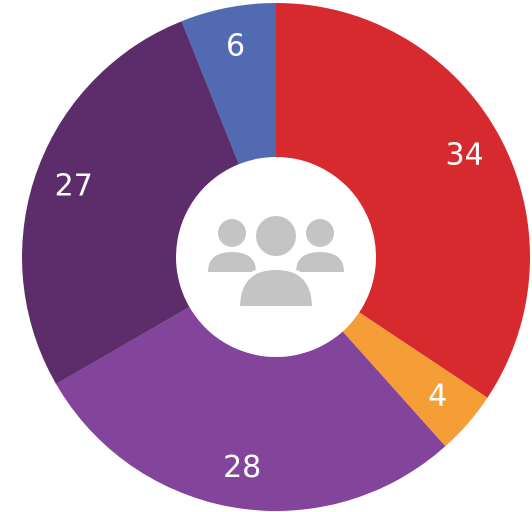  I want to click on data-label: 6, so click(235, 45).